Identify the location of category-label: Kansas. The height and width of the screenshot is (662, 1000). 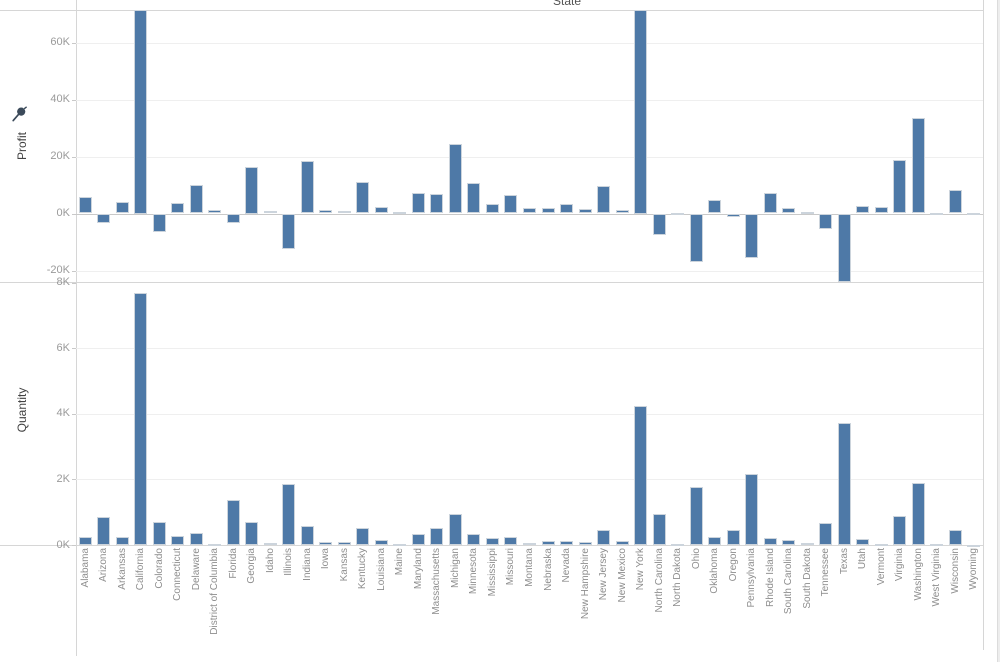
(344, 565).